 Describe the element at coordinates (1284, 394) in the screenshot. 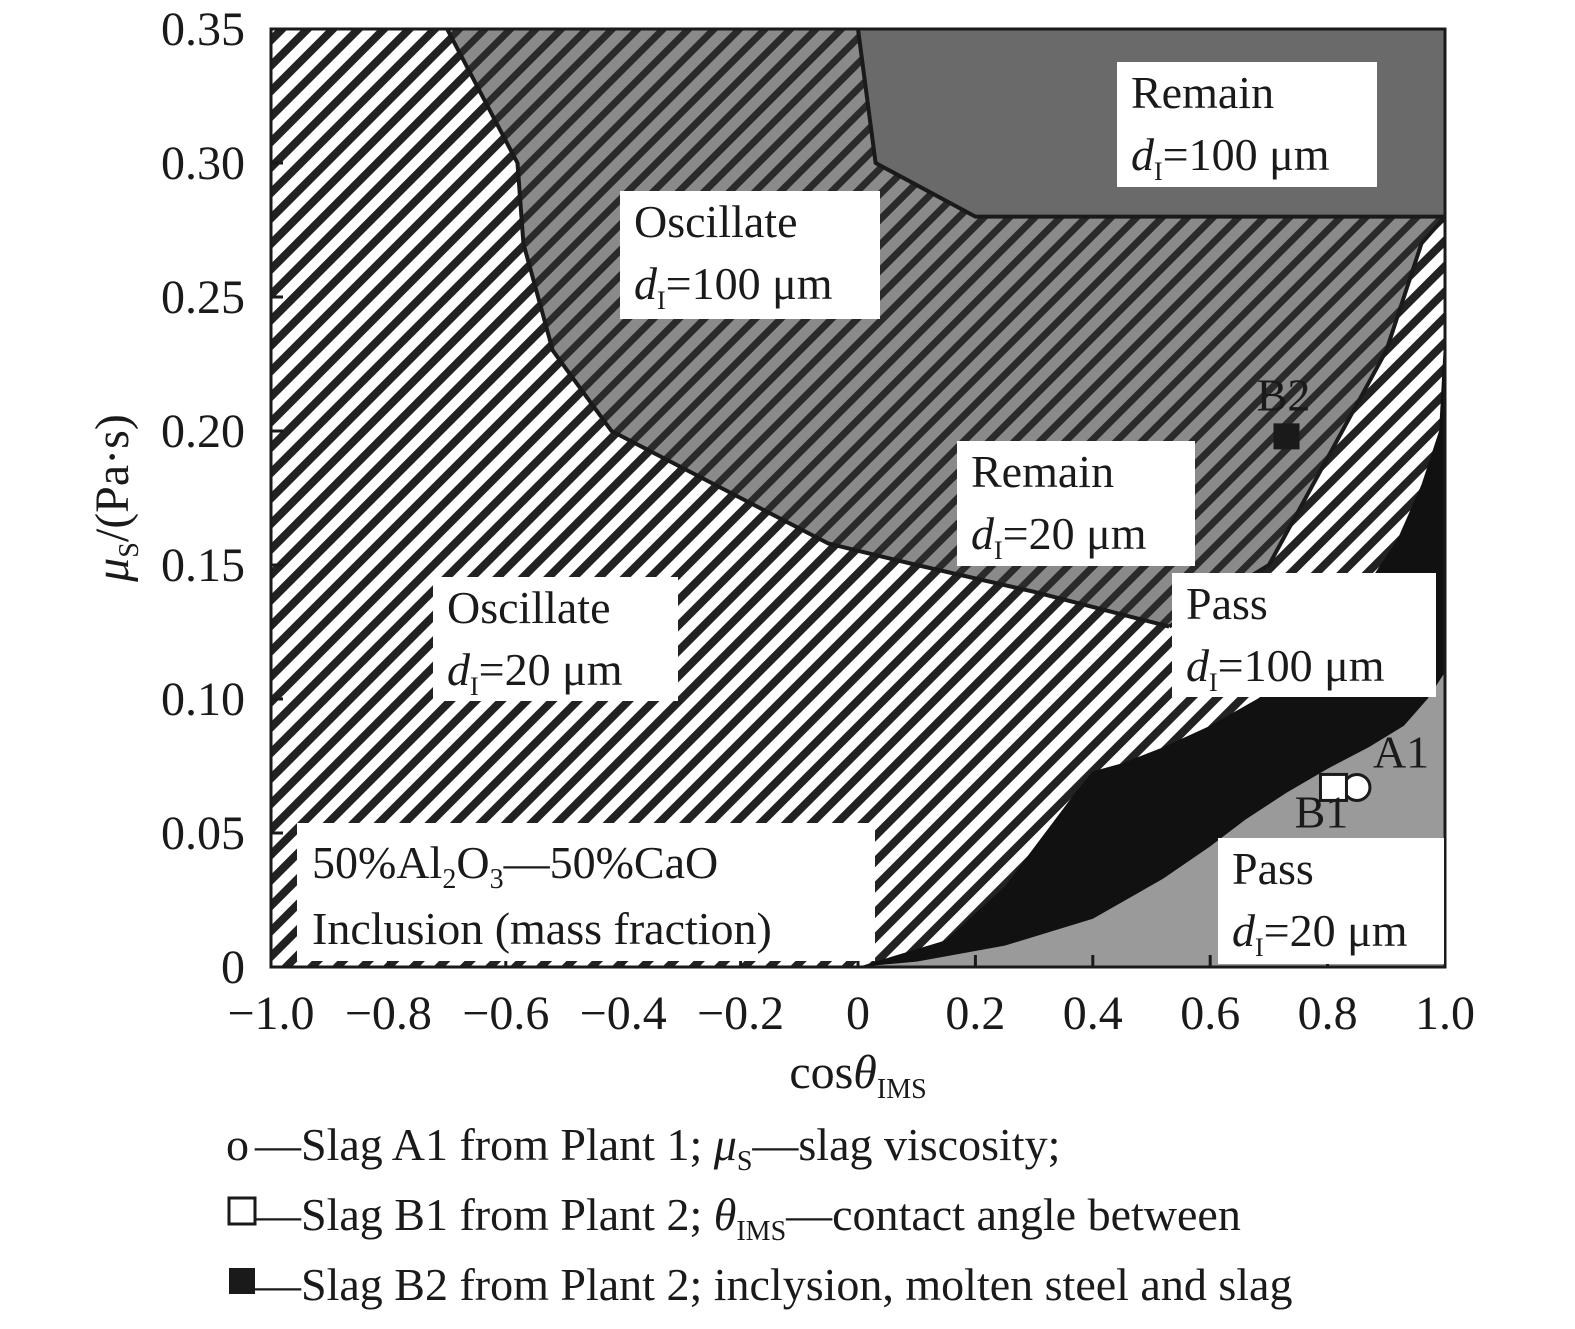

I see `point-label: B2` at that location.